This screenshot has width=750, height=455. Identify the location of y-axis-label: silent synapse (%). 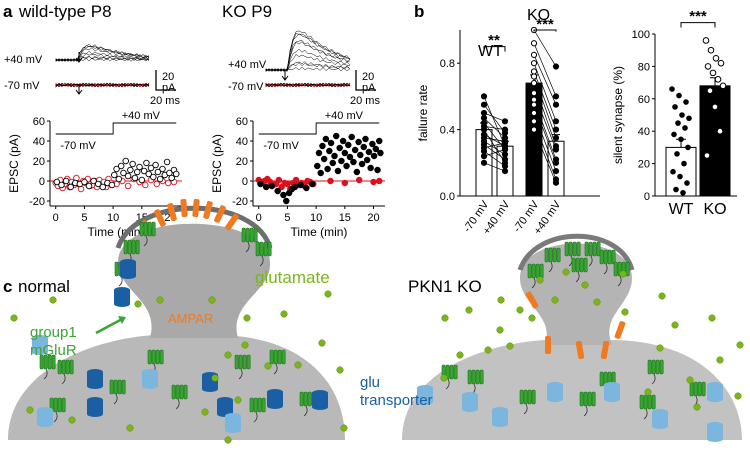
(618, 115).